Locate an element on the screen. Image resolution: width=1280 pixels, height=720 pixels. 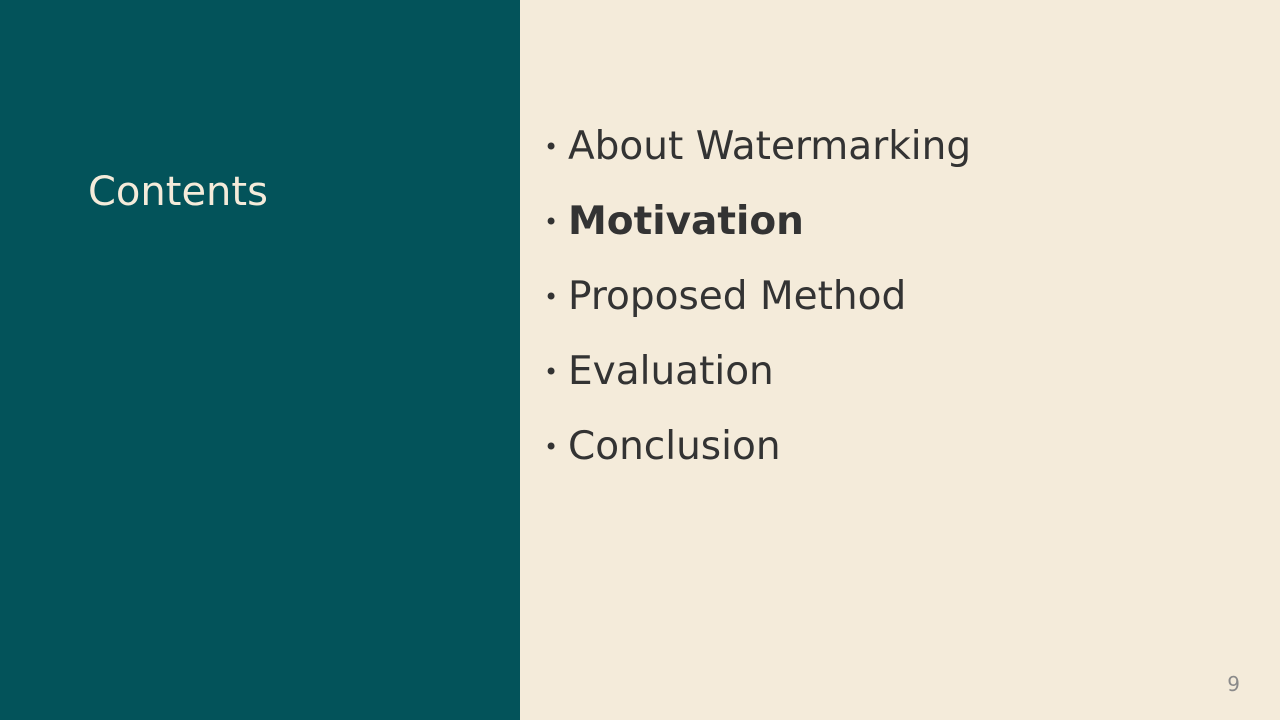
contents-item-about-watermarking: • About Watermarking is located at coordinates (757, 146).